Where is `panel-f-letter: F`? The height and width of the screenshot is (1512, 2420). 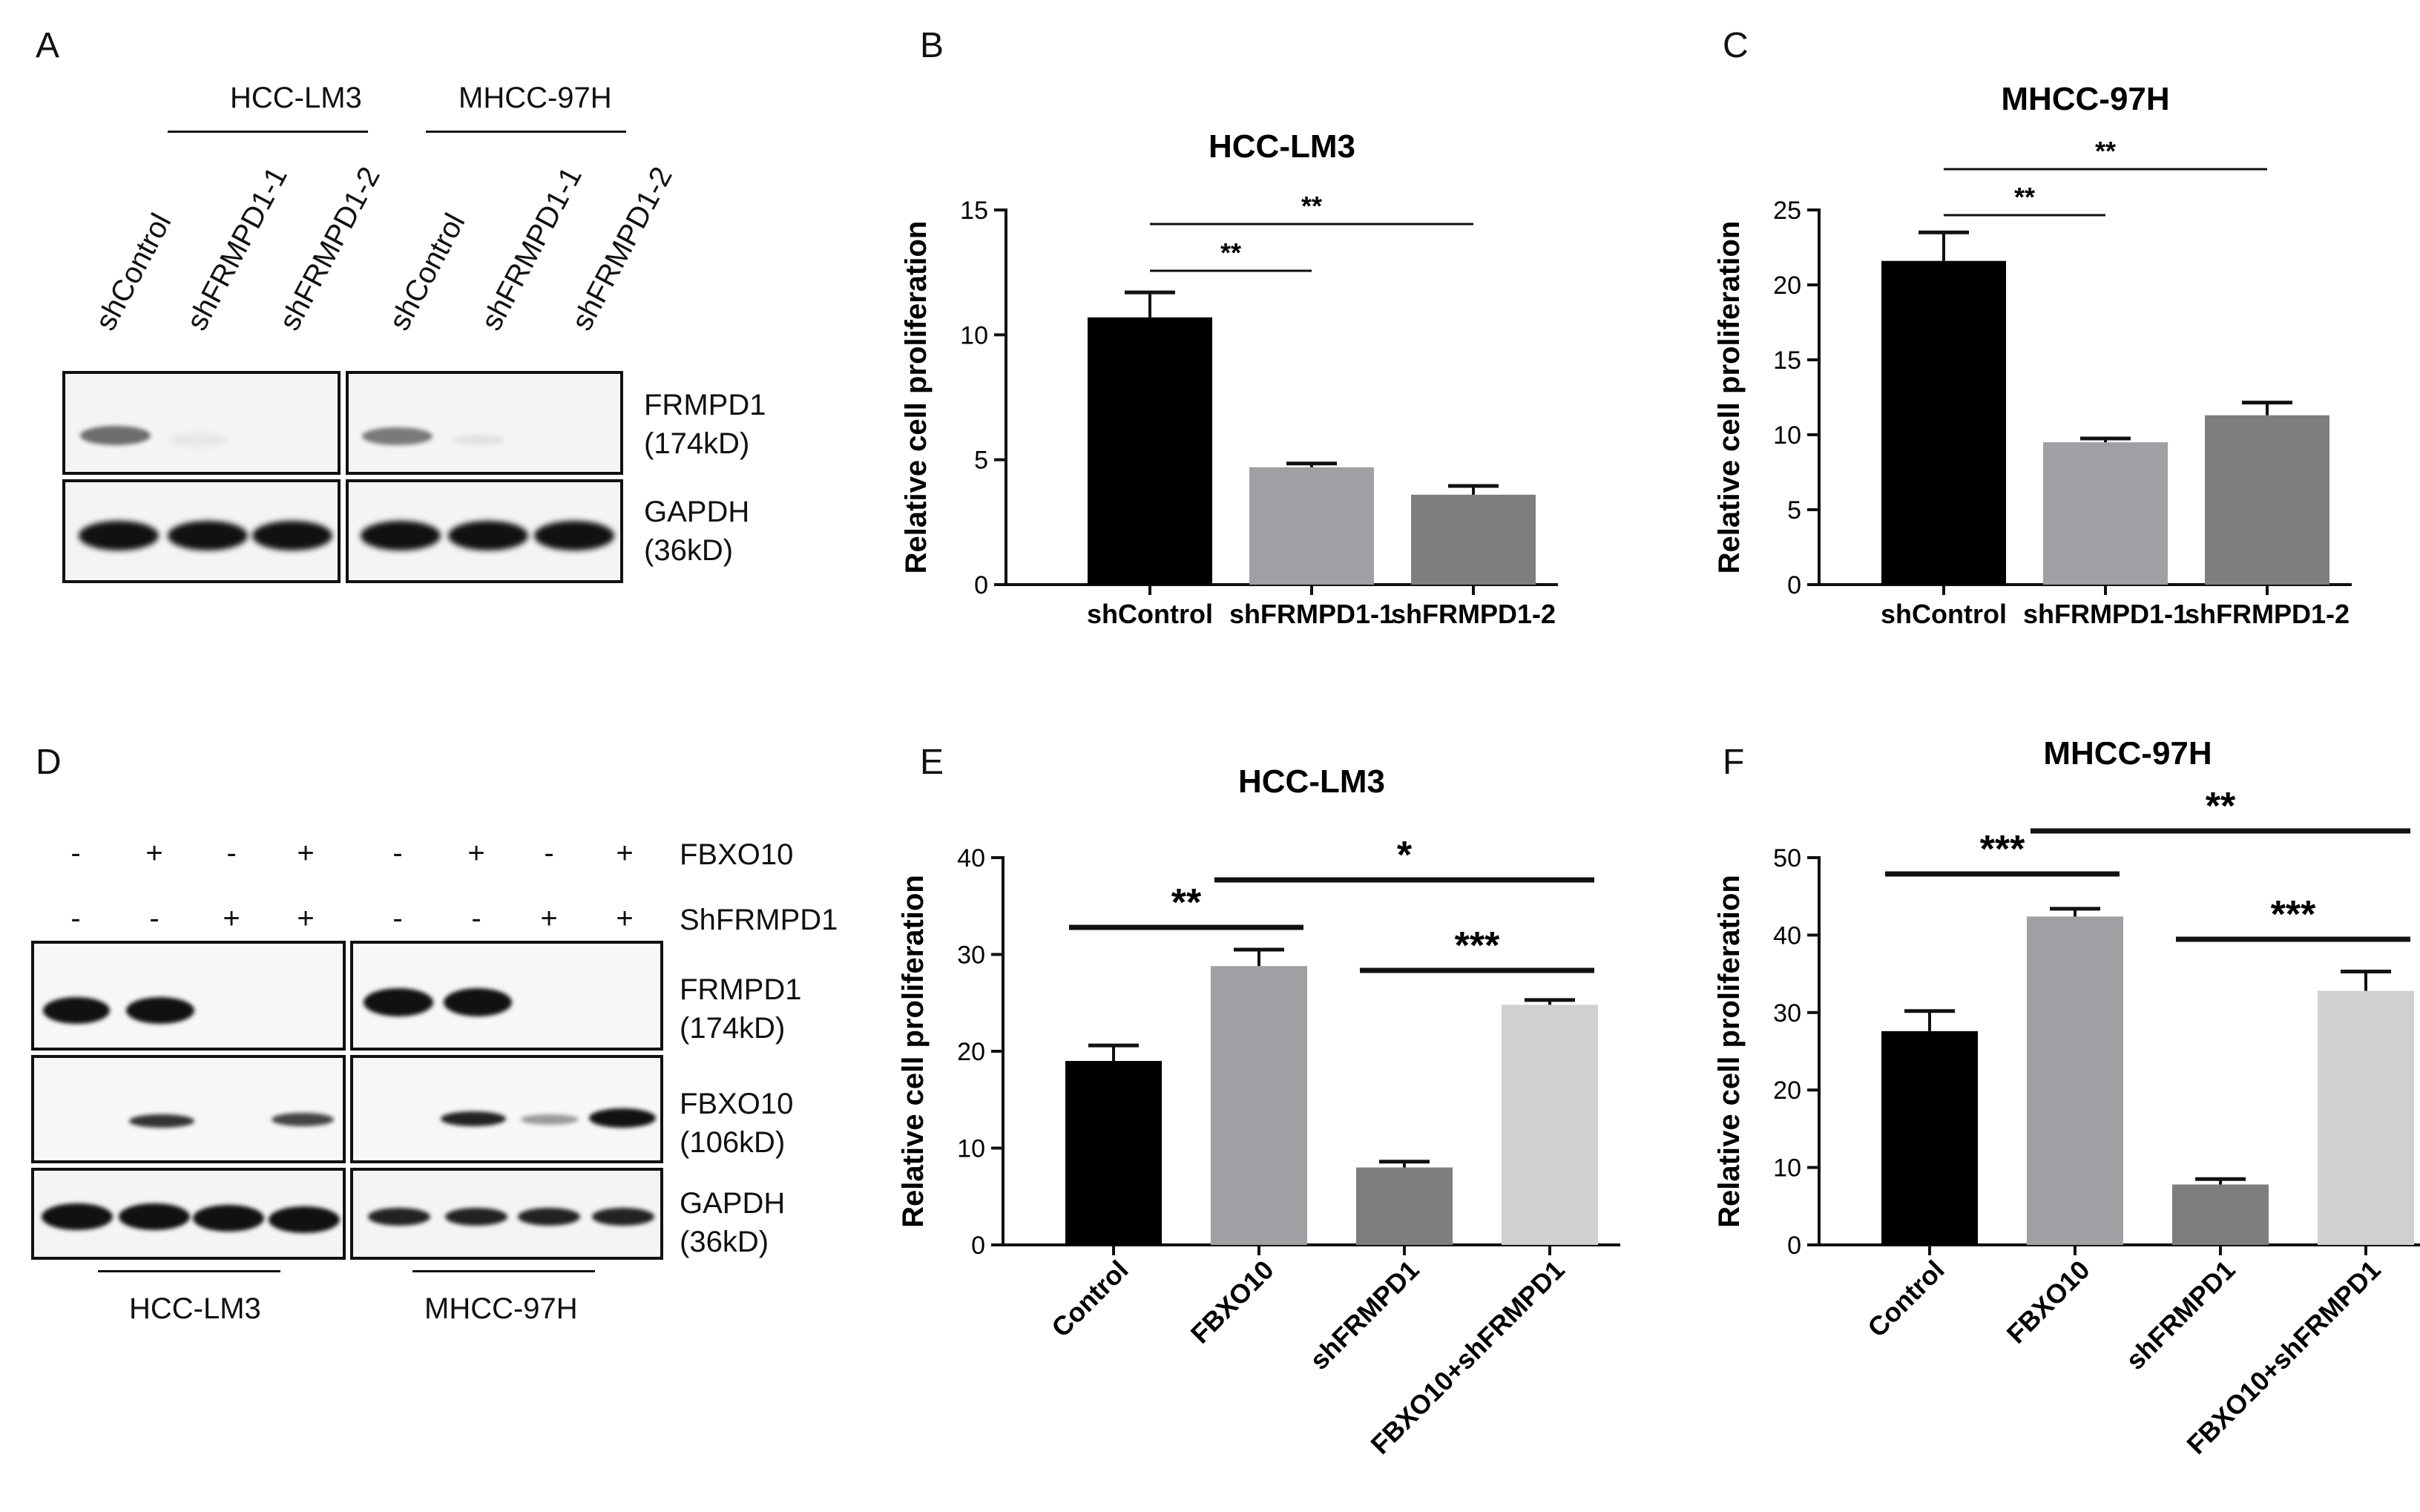
panel-f-letter: F is located at coordinates (1734, 763).